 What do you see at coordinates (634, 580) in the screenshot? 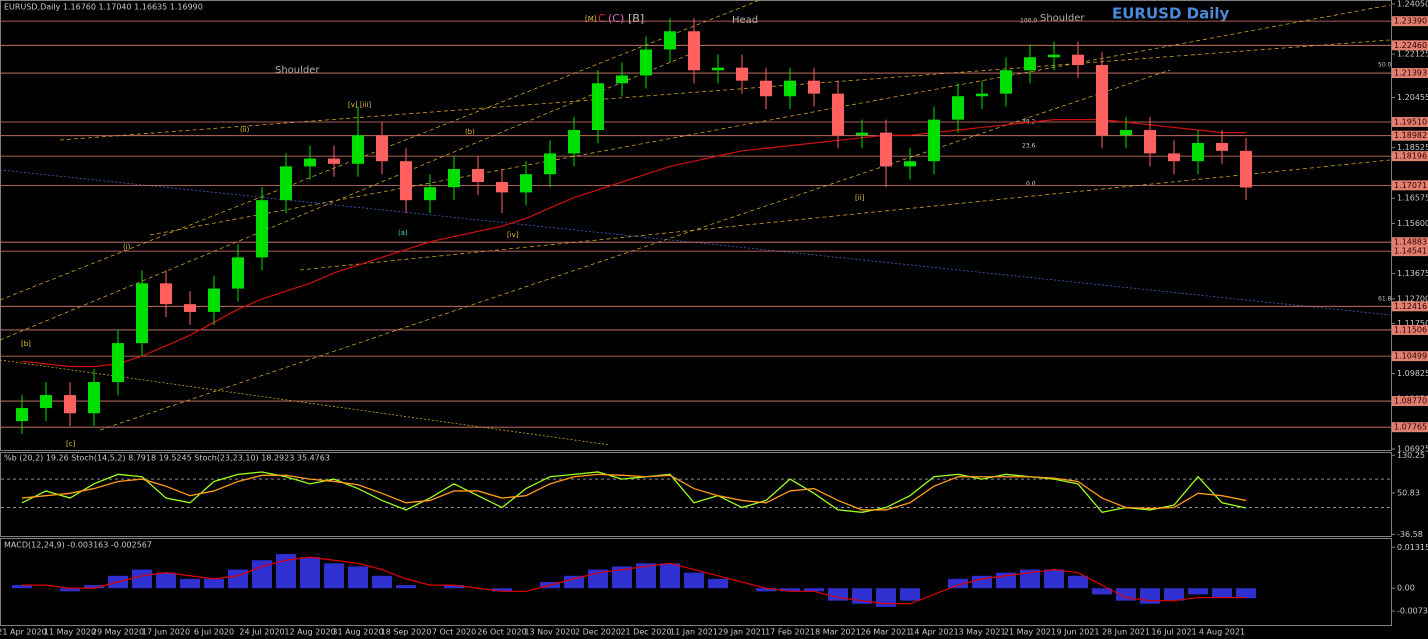
I see `signal-line` at bounding box center [634, 580].